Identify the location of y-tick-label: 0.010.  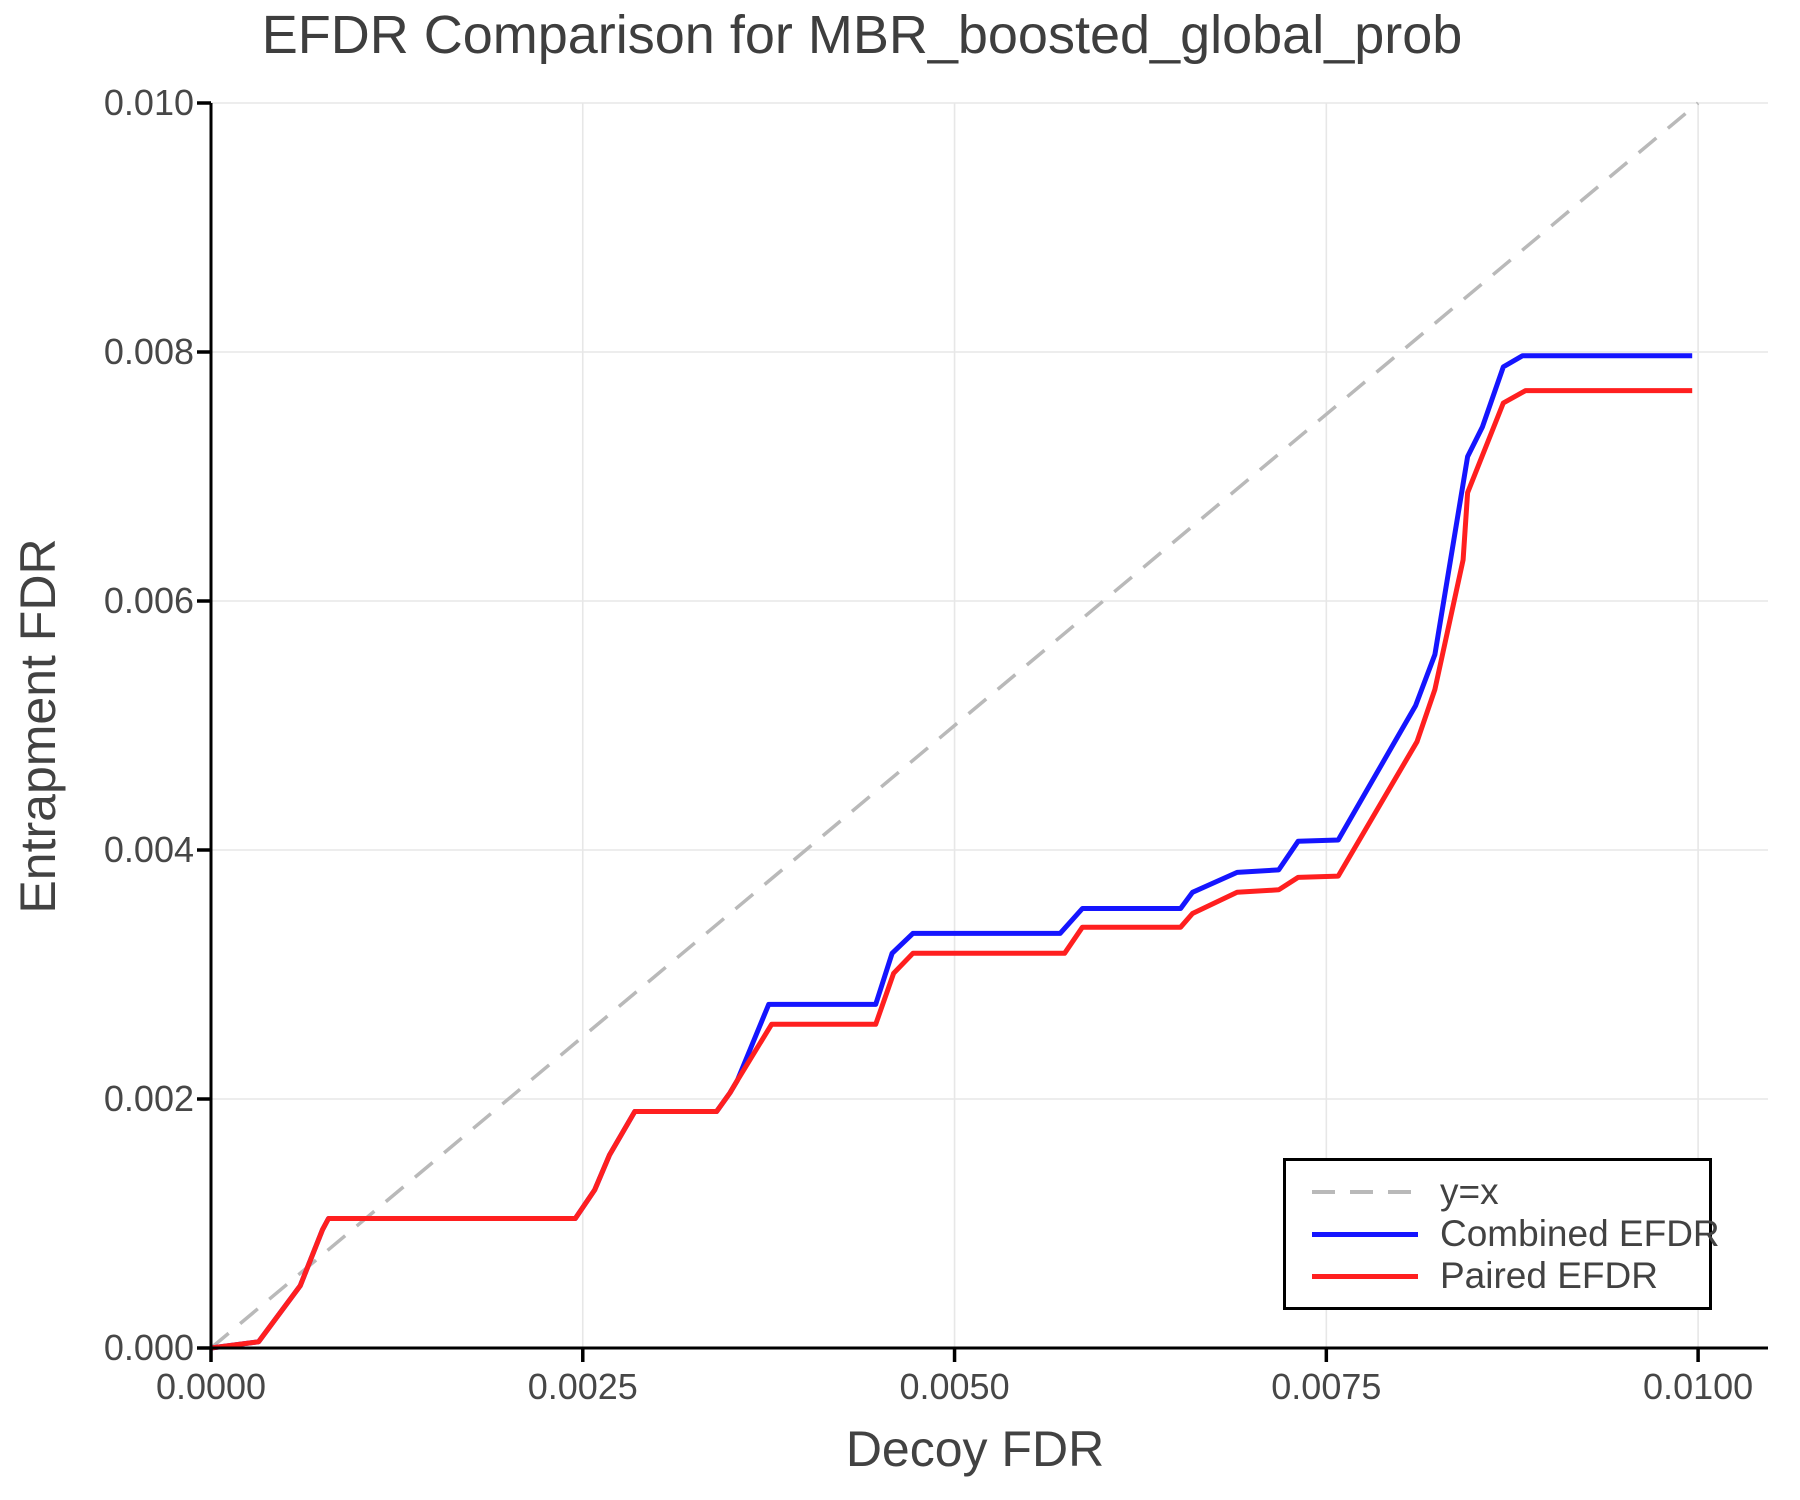
(148, 102).